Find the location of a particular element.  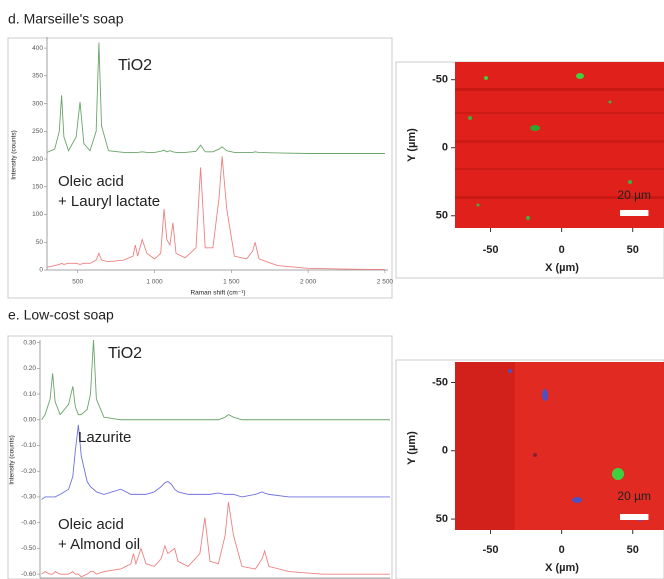

y-tick-label: -0.50 is located at coordinates (28, 548).